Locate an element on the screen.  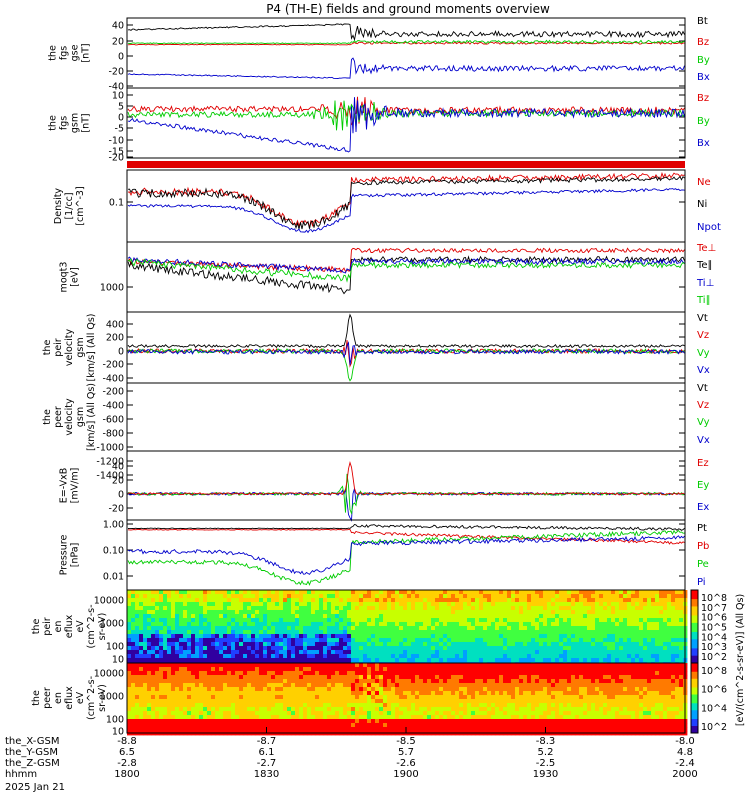
ytick-label: 10 is located at coordinates (118, 732).